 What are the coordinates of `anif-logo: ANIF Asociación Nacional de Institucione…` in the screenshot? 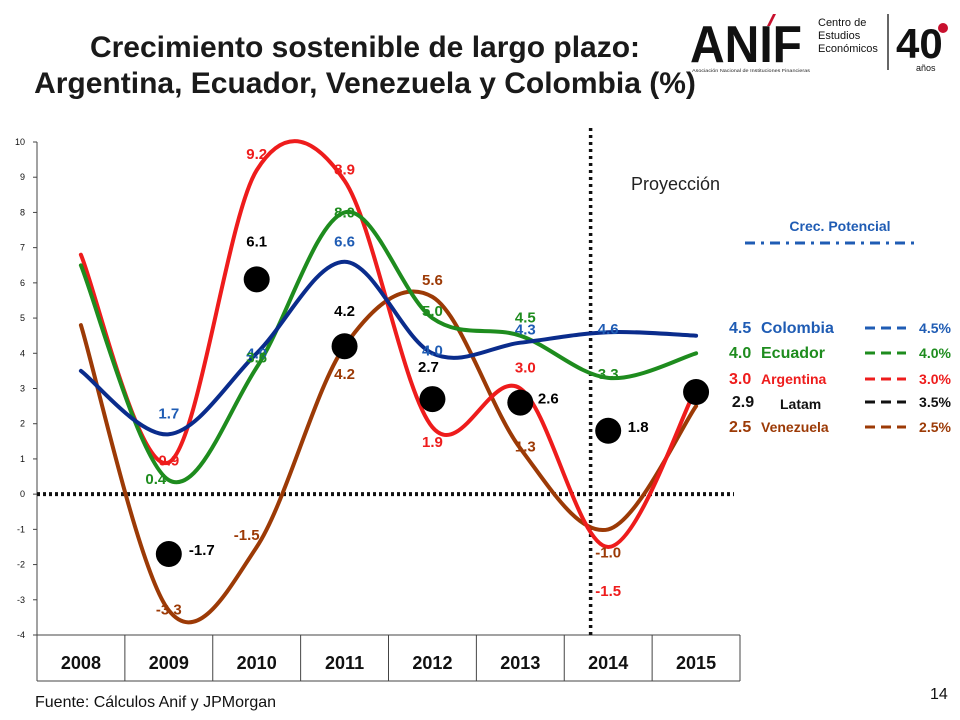 It's located at (819, 44).